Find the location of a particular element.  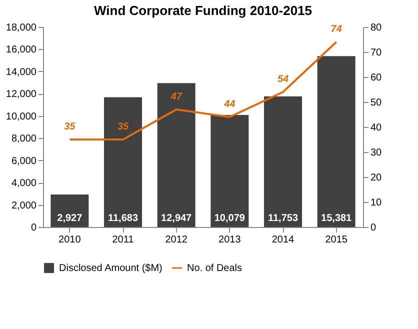

x-tick-label: 2012 is located at coordinates (176, 240).